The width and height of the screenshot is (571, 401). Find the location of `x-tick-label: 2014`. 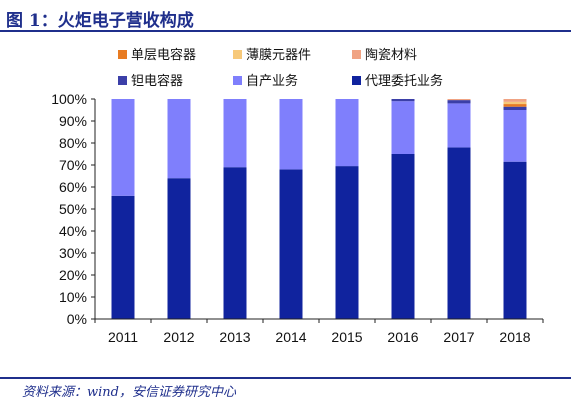

x-tick-label: 2014 is located at coordinates (290, 337).